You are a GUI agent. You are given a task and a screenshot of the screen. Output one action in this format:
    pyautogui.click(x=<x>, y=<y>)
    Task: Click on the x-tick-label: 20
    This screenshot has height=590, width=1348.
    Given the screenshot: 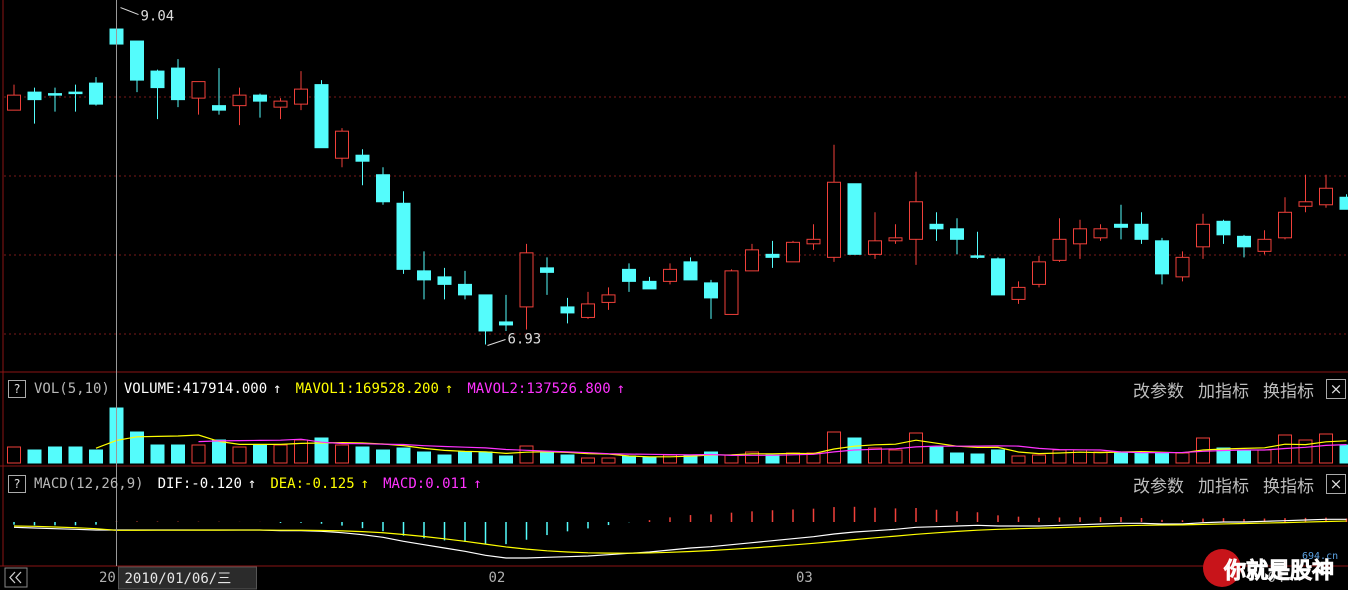 What is the action you would take?
    pyautogui.click(x=107, y=578)
    